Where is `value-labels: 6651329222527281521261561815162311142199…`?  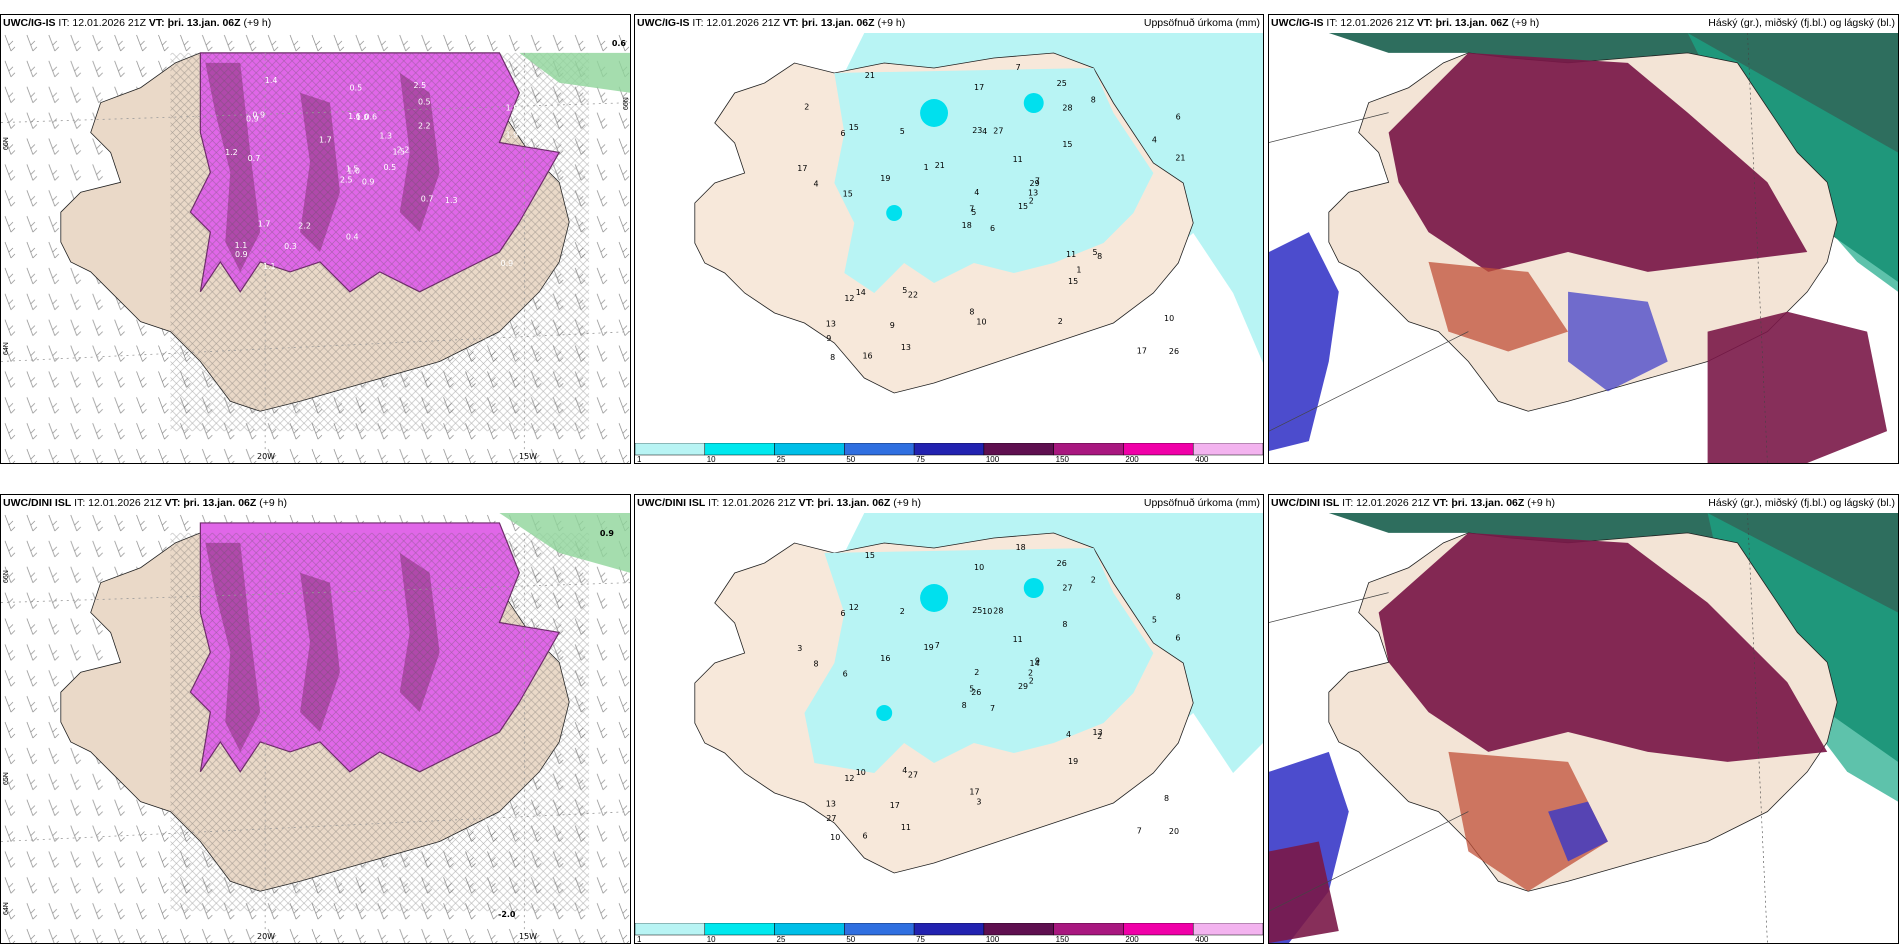 value-labels: 6651329222527281521261561815162311142199… is located at coordinates (991, 212).